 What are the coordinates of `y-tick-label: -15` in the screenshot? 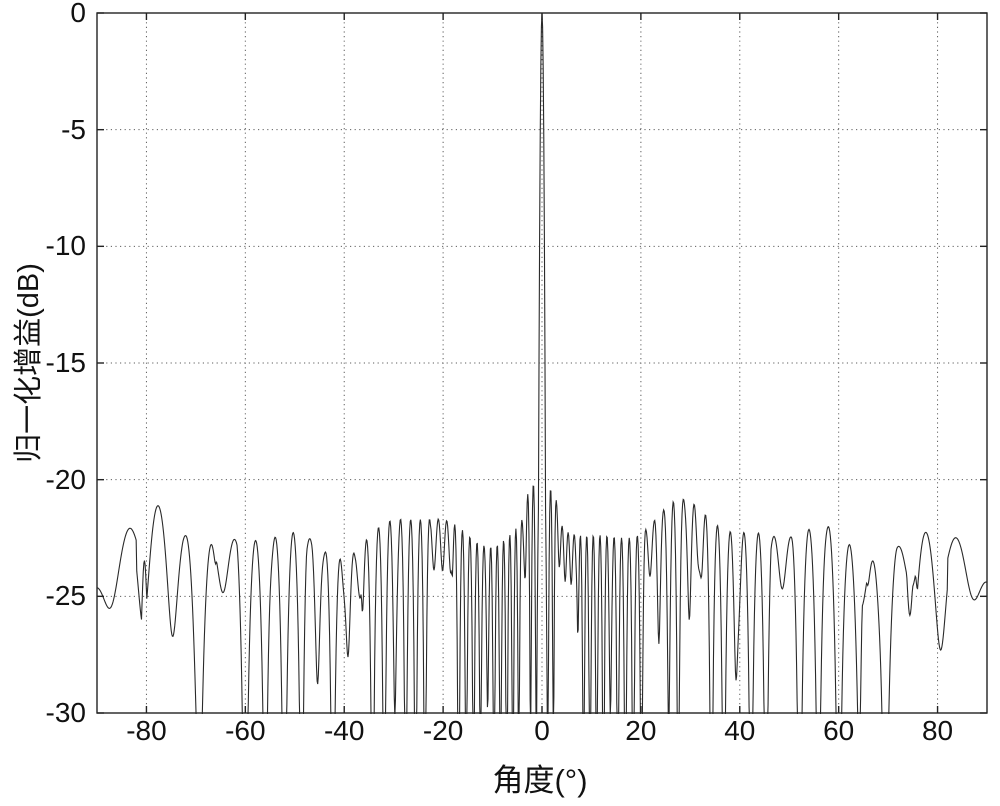 It's located at (65, 362).